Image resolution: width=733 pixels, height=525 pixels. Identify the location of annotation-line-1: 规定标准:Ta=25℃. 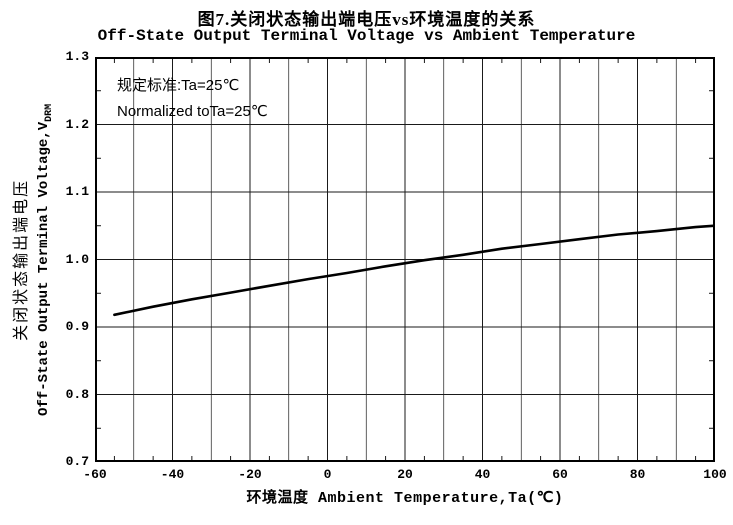
(178, 85).